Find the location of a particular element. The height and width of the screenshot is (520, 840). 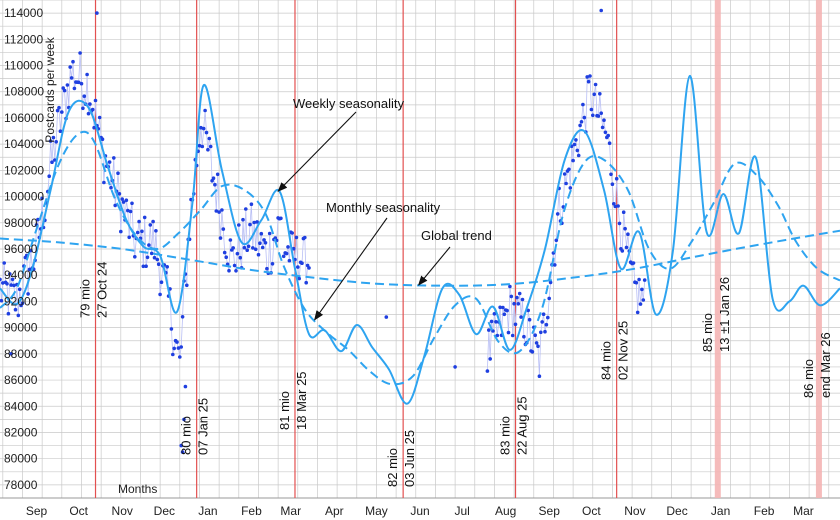

x-tick-label: Jan is located at coordinates (720, 511).